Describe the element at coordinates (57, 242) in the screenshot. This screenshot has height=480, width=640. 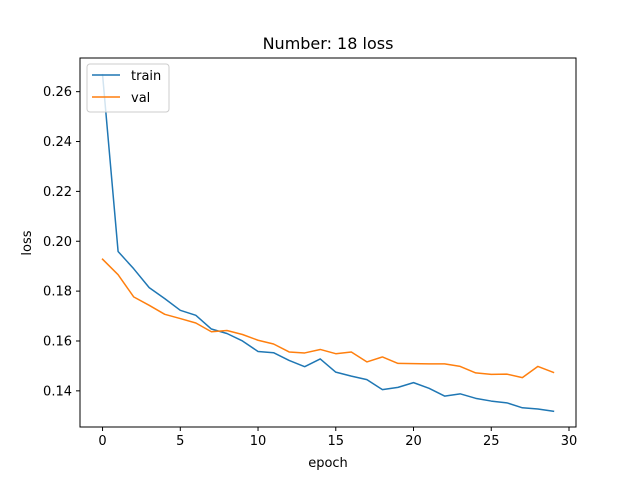
I see `y-tick-label: 0.20` at that location.